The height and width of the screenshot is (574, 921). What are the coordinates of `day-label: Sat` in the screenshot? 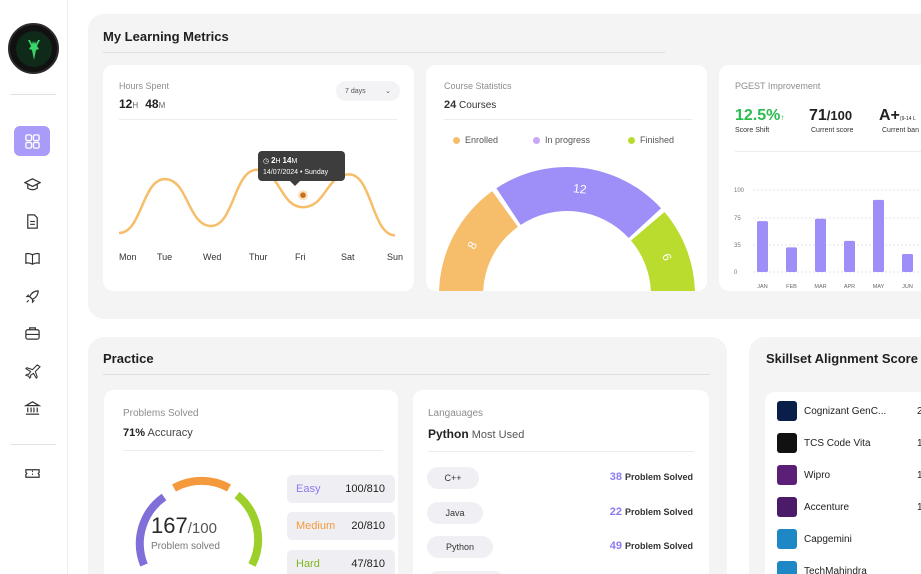 It's located at (348, 257).